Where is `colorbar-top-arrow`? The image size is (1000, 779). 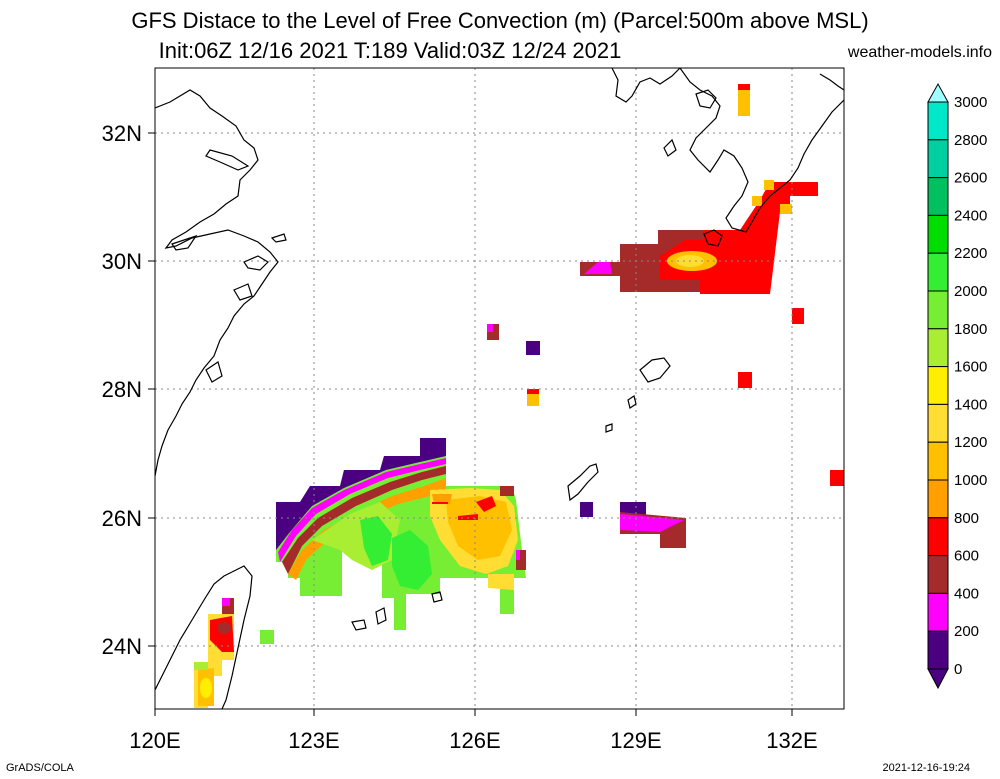
colorbar-top-arrow is located at coordinates (938, 92).